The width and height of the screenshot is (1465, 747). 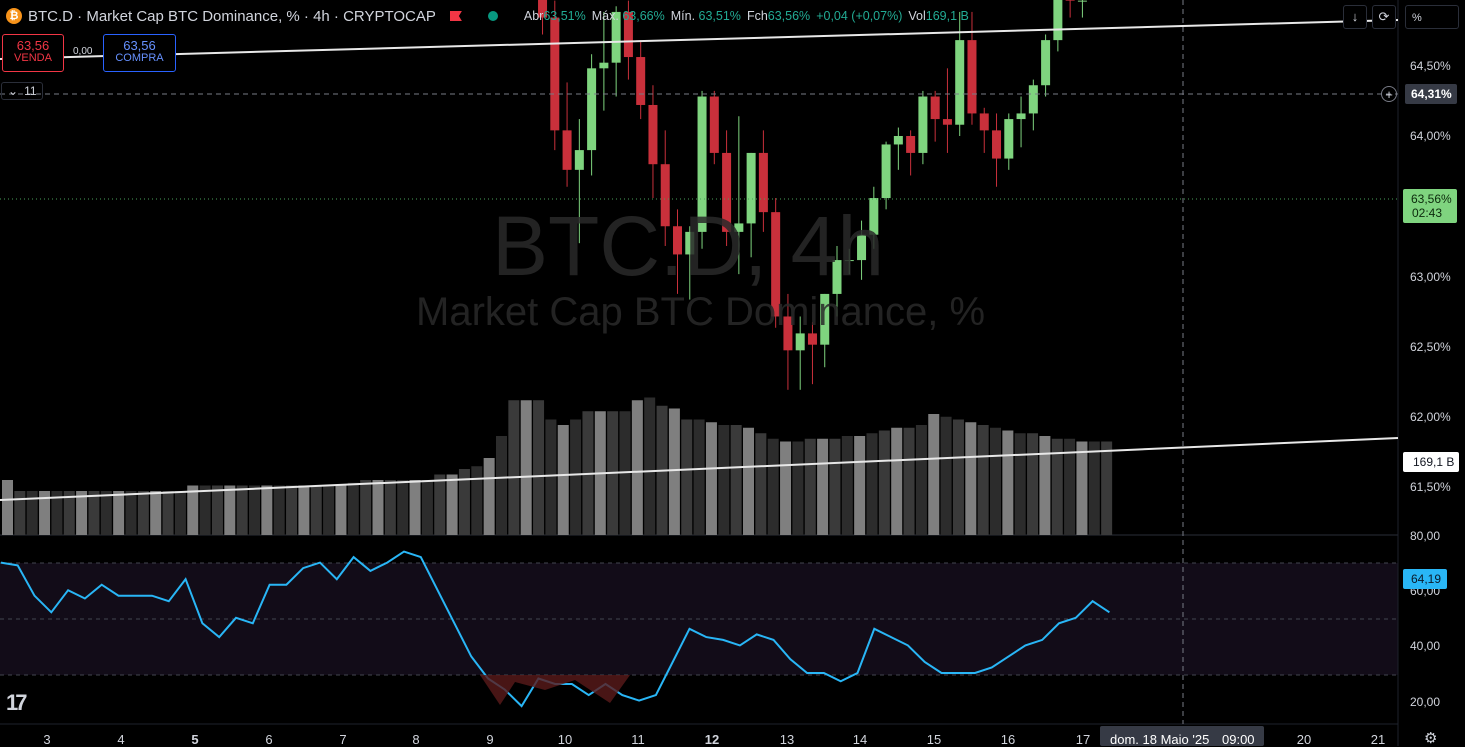 I want to click on flag-icon, so click(x=455, y=16).